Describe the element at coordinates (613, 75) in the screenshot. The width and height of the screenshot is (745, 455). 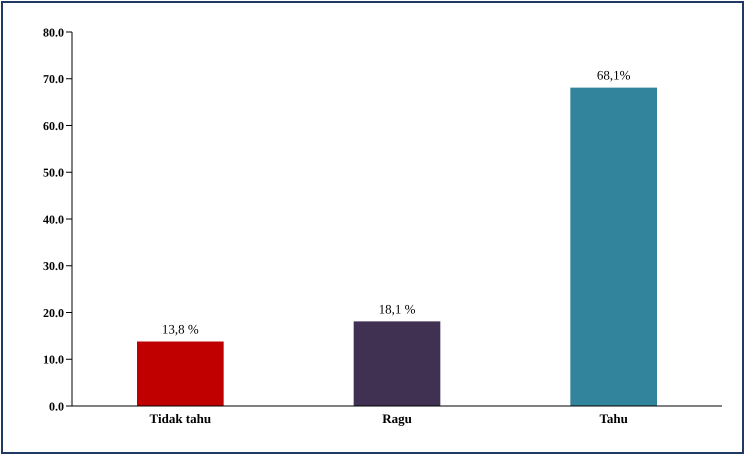
I see `data-label: 68,1%` at that location.